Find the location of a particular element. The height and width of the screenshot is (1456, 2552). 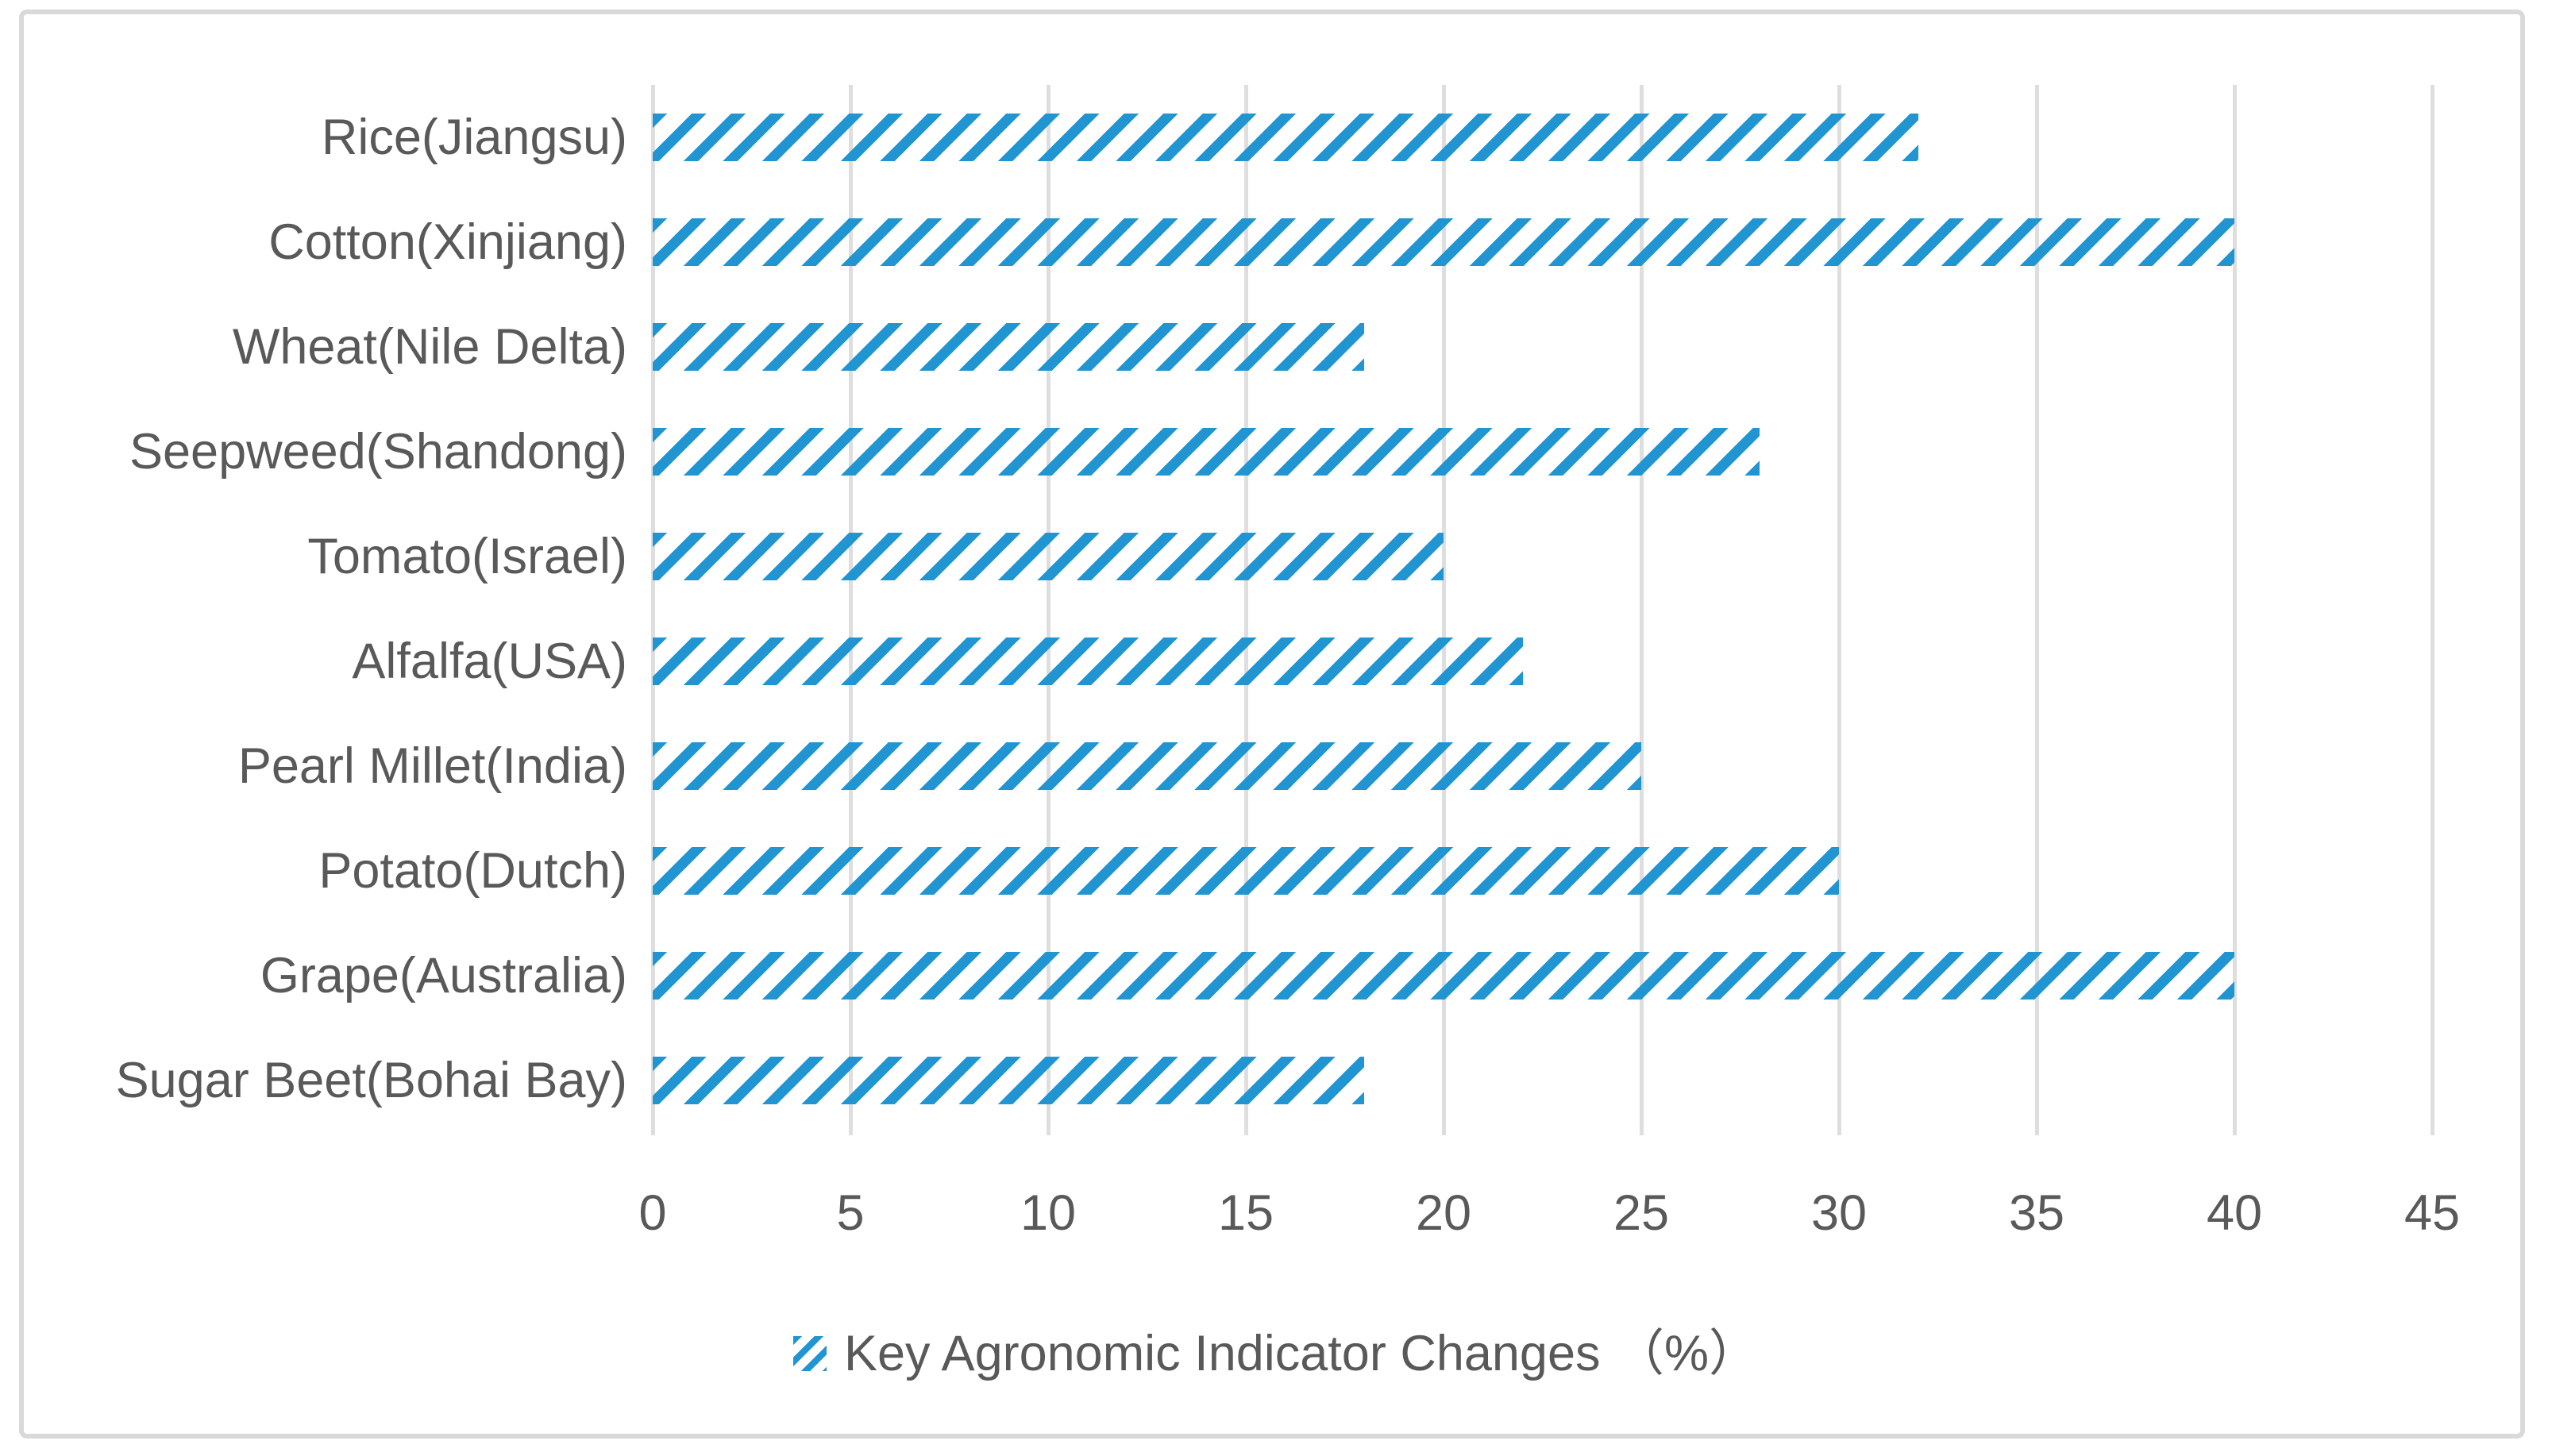

category-label: Potato(Dutch) is located at coordinates (472, 871).